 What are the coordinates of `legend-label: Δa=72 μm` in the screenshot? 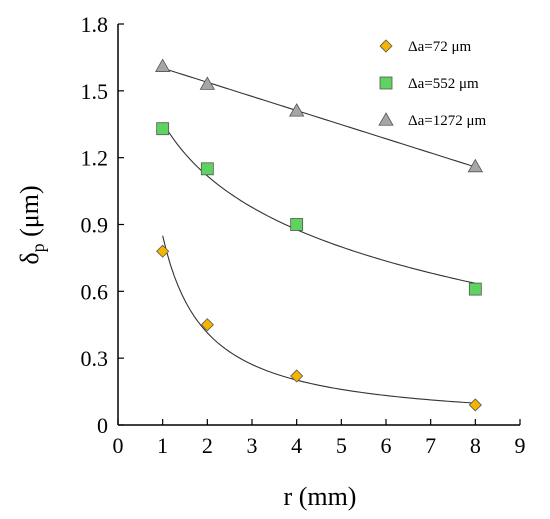 It's located at (440, 47).